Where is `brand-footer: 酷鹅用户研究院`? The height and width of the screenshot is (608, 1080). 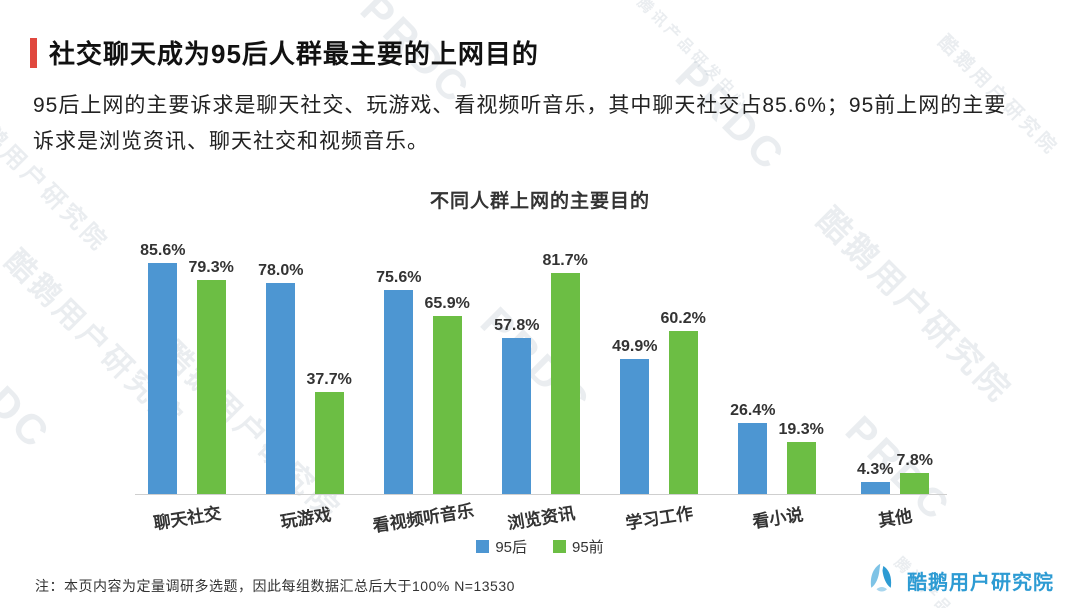 brand-footer: 酷鹅用户研究院 is located at coordinates (958, 580).